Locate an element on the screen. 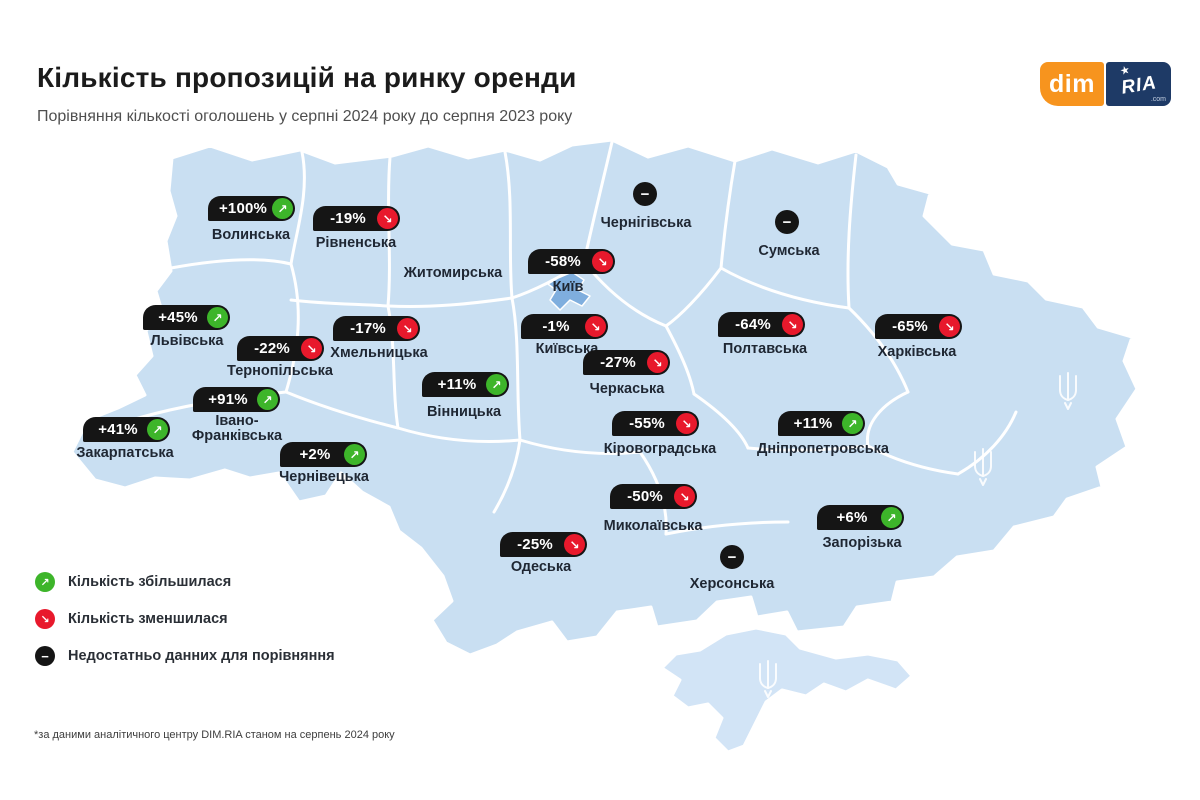  region-badge-vinnytska: +11% ↗ is located at coordinates (465, 384).